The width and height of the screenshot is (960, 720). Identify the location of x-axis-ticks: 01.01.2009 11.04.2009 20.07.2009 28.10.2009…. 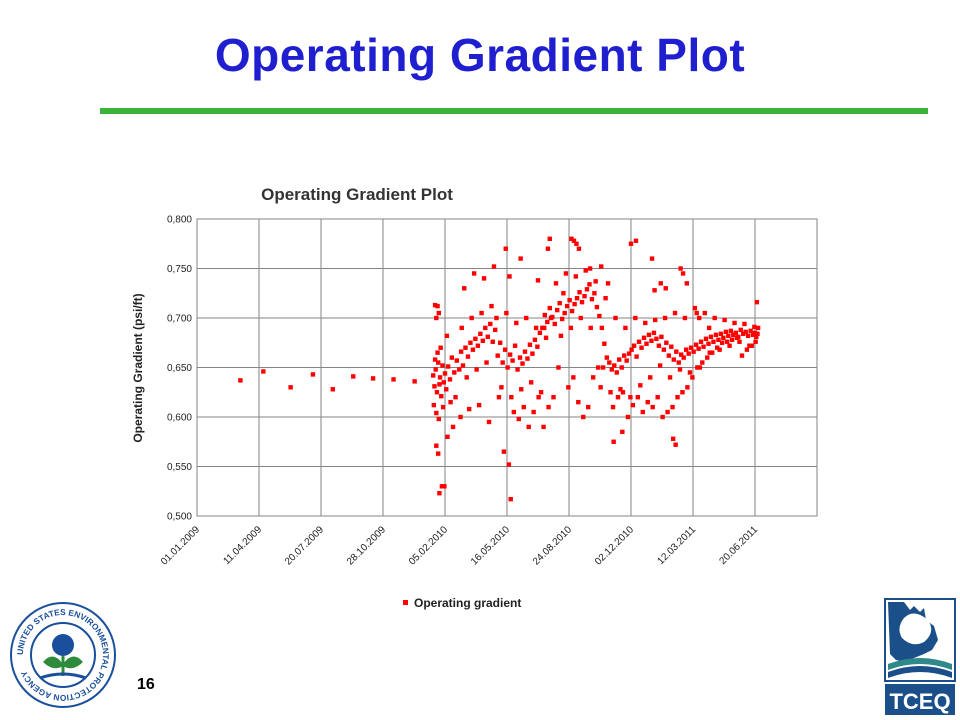
(459, 545).